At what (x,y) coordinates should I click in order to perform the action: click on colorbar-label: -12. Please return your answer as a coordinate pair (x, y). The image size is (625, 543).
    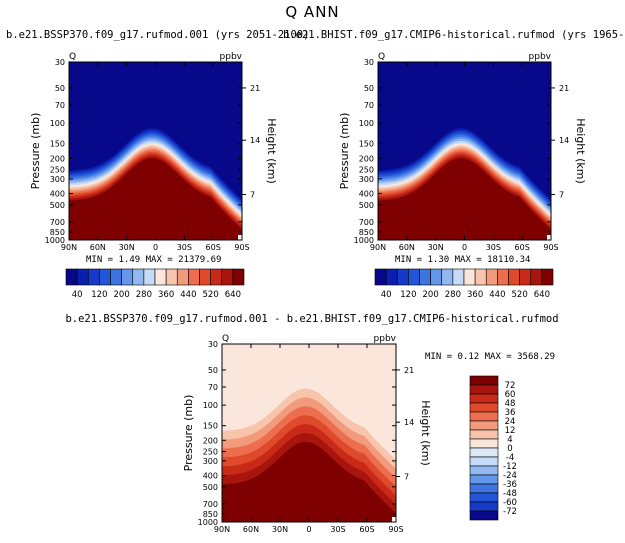
    Looking at the image, I should click on (510, 467).